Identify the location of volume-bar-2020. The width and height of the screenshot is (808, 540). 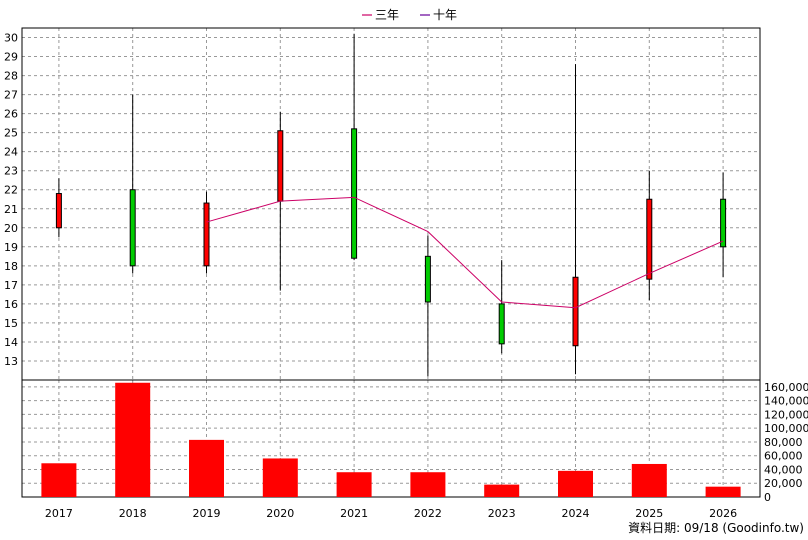
(280, 477).